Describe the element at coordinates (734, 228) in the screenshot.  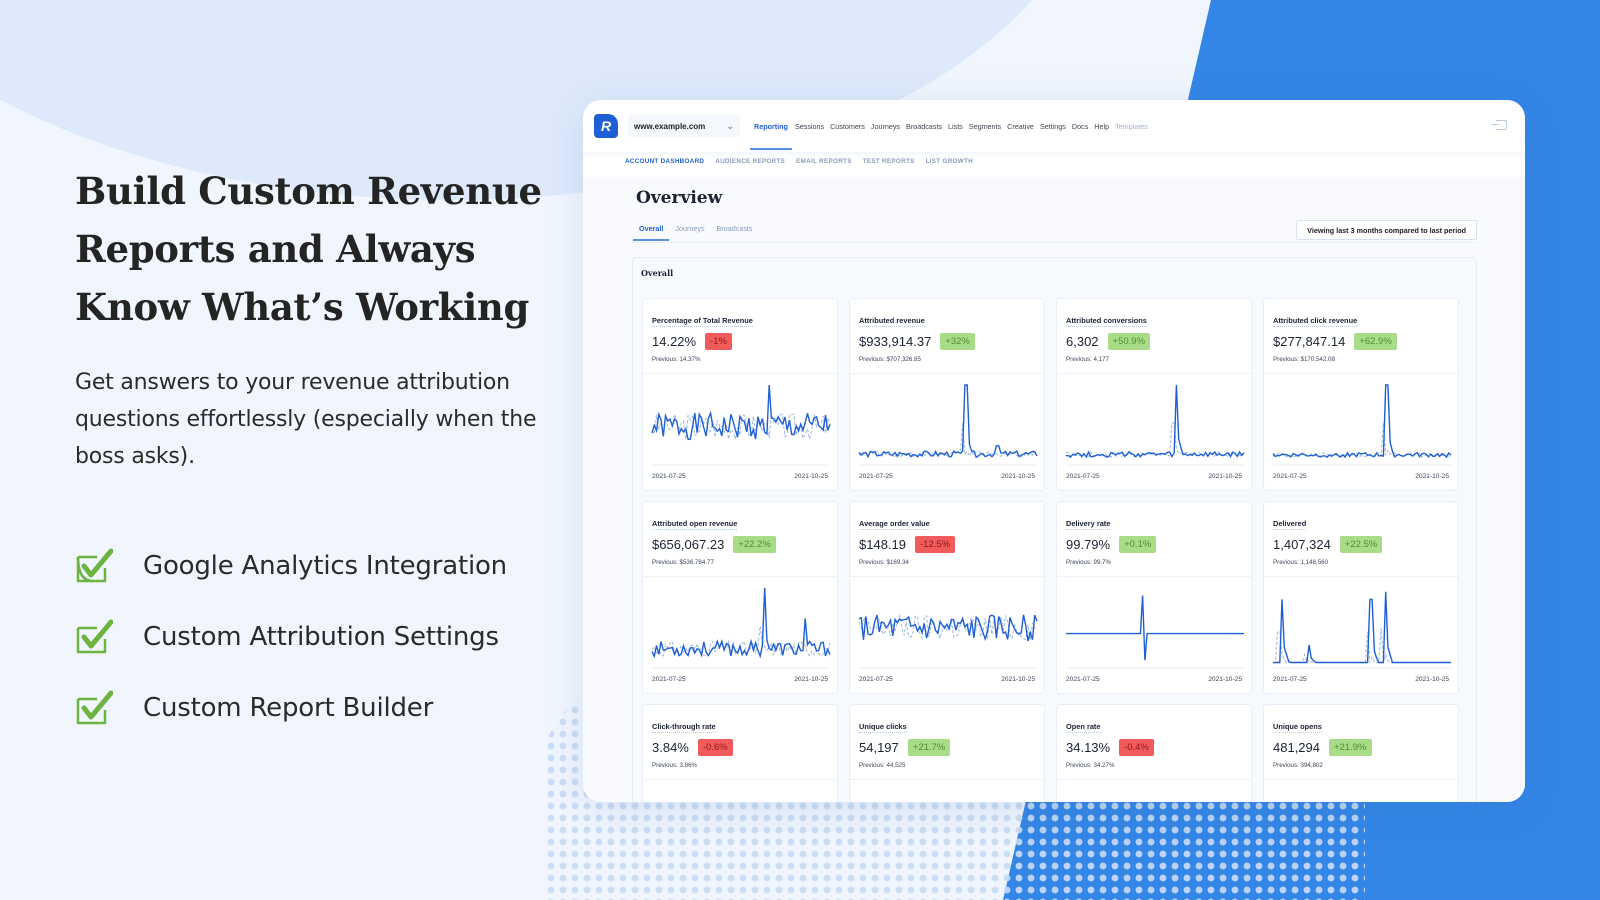
I see `tab-broadcasts: Broadcasts` at that location.